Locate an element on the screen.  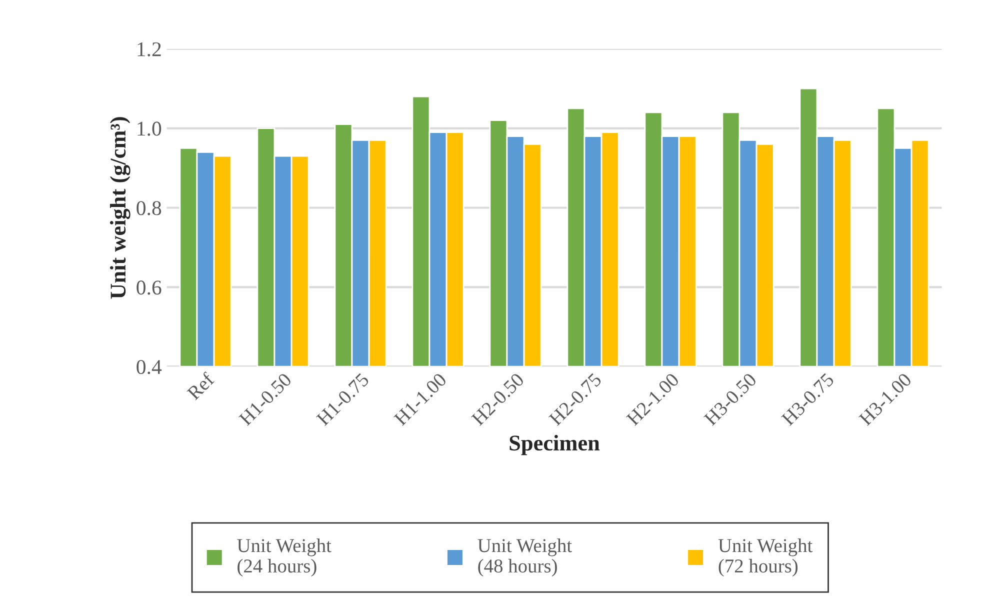
y-tick-label: 1.0 is located at coordinates (150, 129).